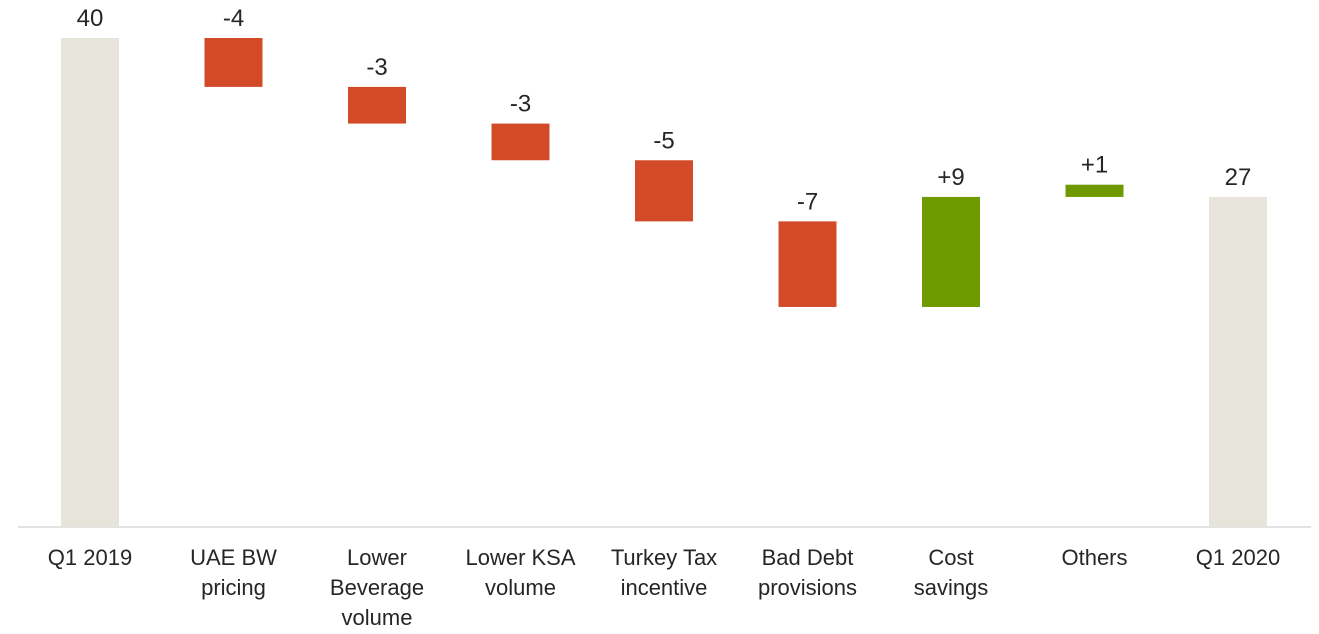 The height and width of the screenshot is (634, 1319). Describe the element at coordinates (664, 557) in the screenshot. I see `category-label-line: Turkey Tax` at that location.